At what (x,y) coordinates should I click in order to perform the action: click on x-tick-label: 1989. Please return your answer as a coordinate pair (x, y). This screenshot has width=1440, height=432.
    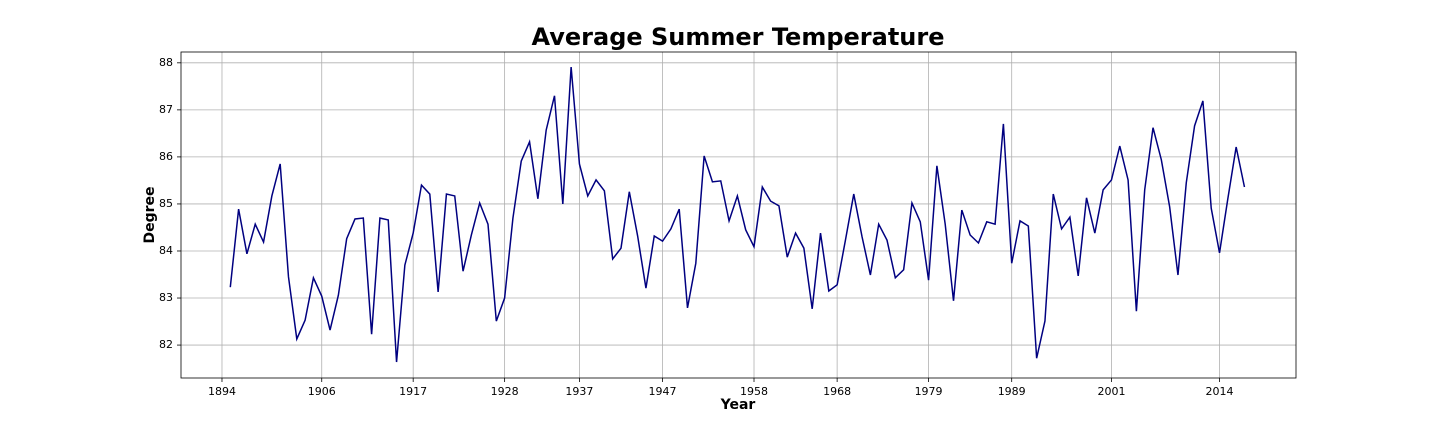
    Looking at the image, I should click on (1012, 391).